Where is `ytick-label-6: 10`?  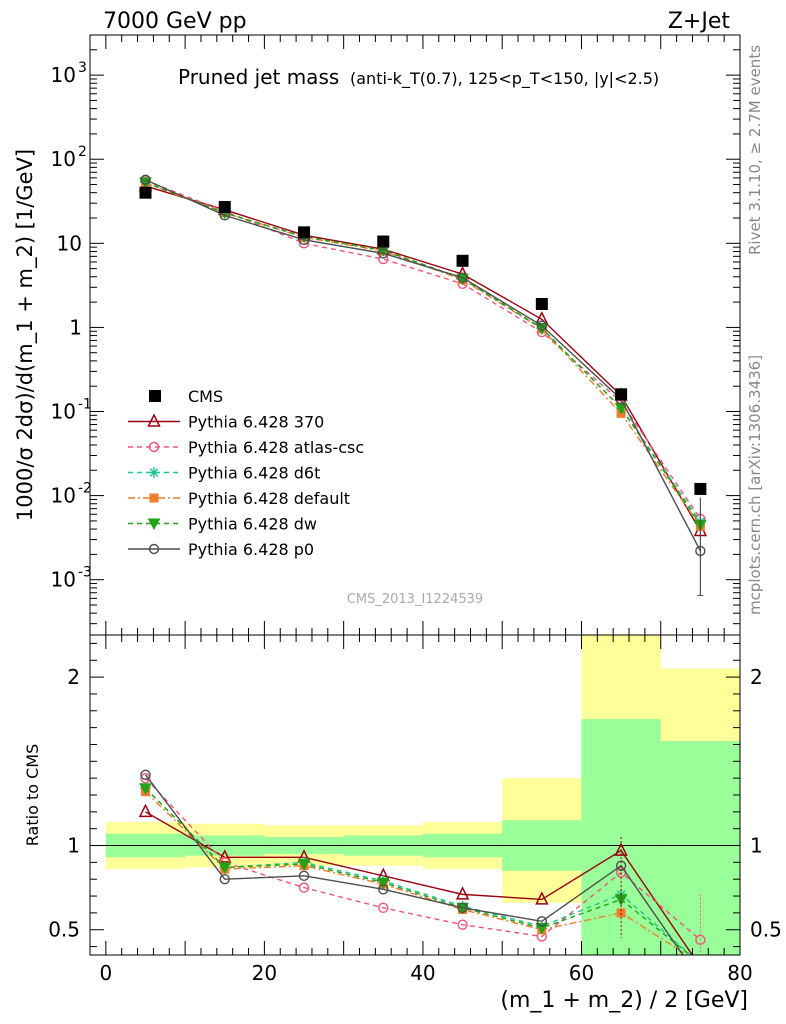
ytick-label-6: 10 is located at coordinates (63, 75).